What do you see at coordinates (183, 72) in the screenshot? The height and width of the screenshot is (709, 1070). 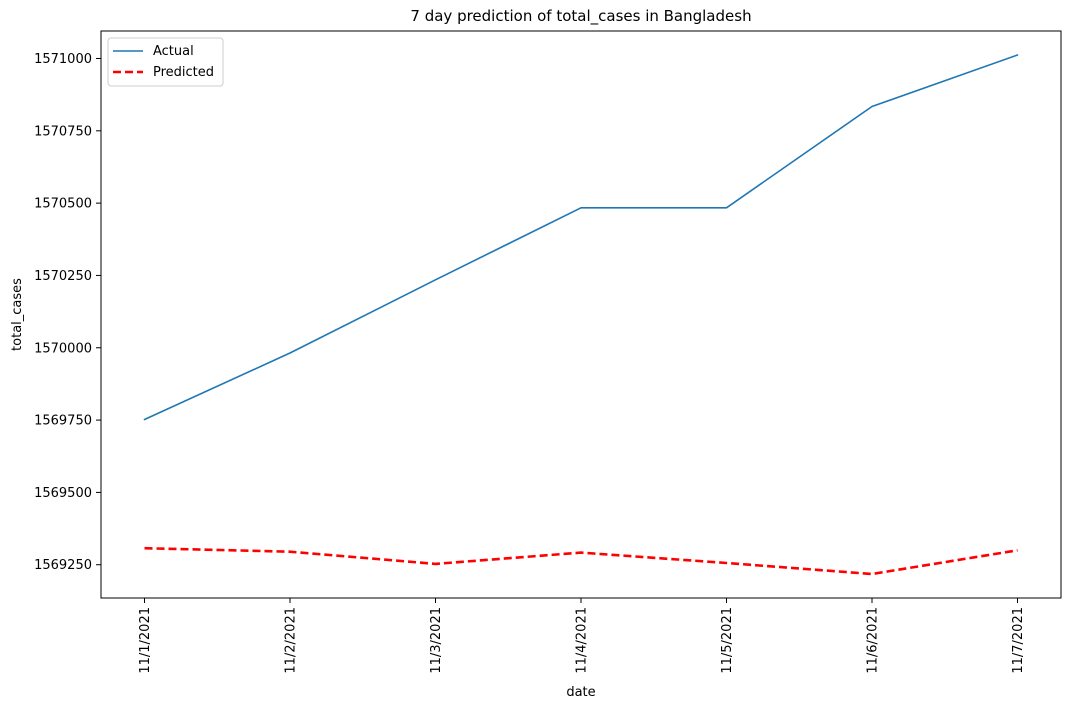 I see `legend-label-predicted: Predicted` at bounding box center [183, 72].